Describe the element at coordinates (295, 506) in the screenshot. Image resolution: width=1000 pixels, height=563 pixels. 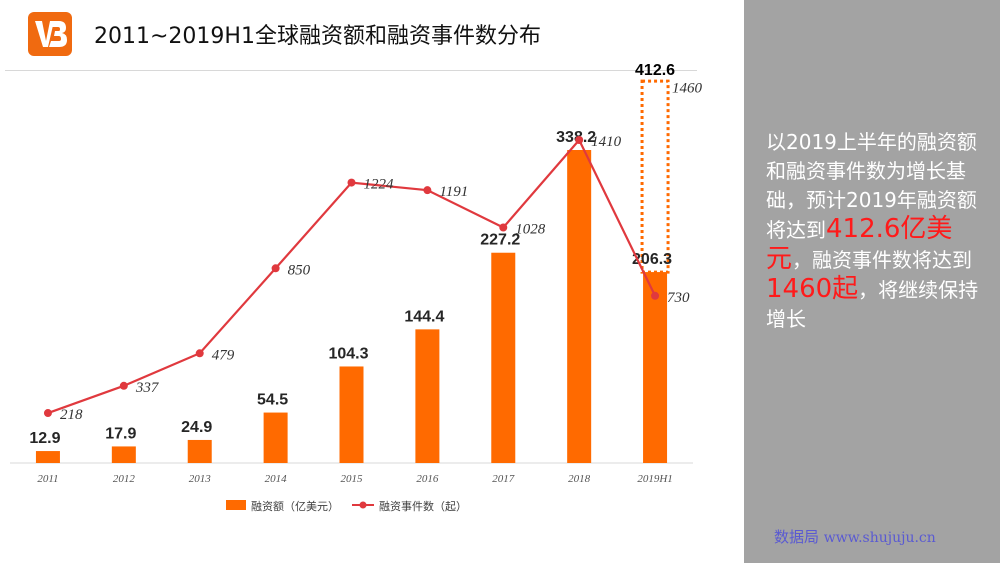
I see `legend-label-bar: 融资额（亿美元）` at that location.